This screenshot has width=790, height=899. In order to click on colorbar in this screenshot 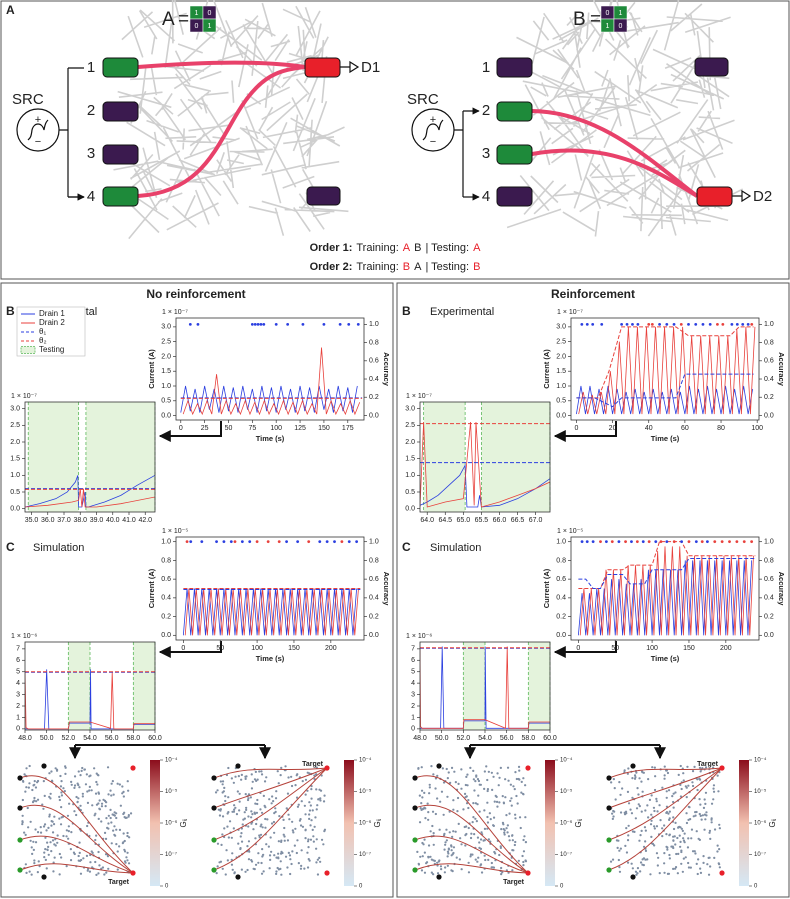, I will do `click(349, 823)`.